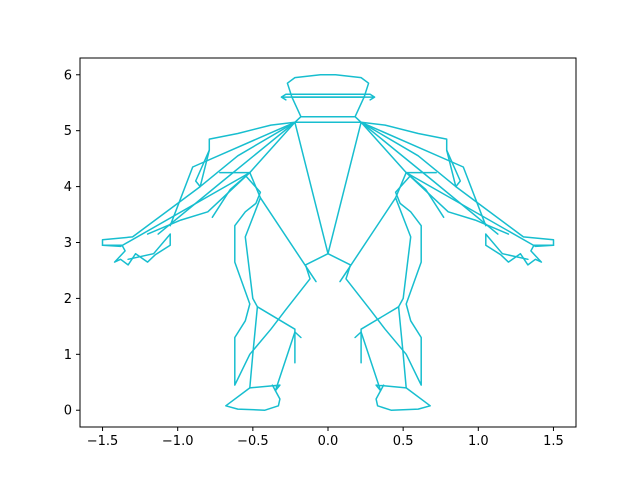  What do you see at coordinates (328, 441) in the screenshot?
I see `x-tick-label: 0.0` at bounding box center [328, 441].